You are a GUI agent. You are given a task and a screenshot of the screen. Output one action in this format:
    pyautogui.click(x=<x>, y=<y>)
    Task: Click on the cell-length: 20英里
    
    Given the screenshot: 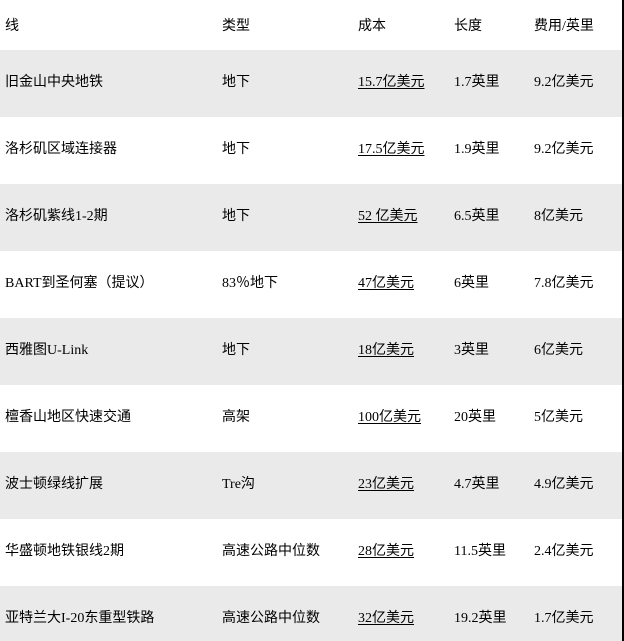 What is the action you would take?
    pyautogui.click(x=488, y=418)
    